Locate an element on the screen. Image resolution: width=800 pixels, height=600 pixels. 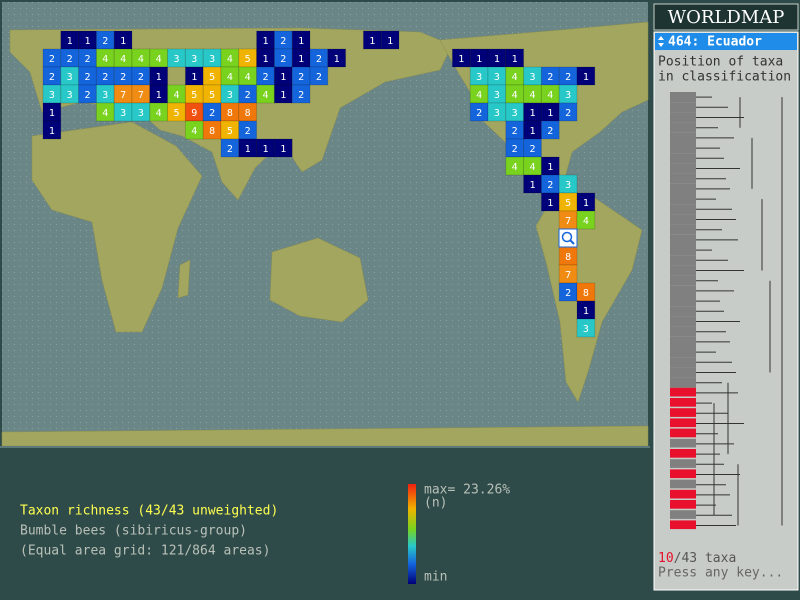
area-bar is located at coordinates (726, 41).